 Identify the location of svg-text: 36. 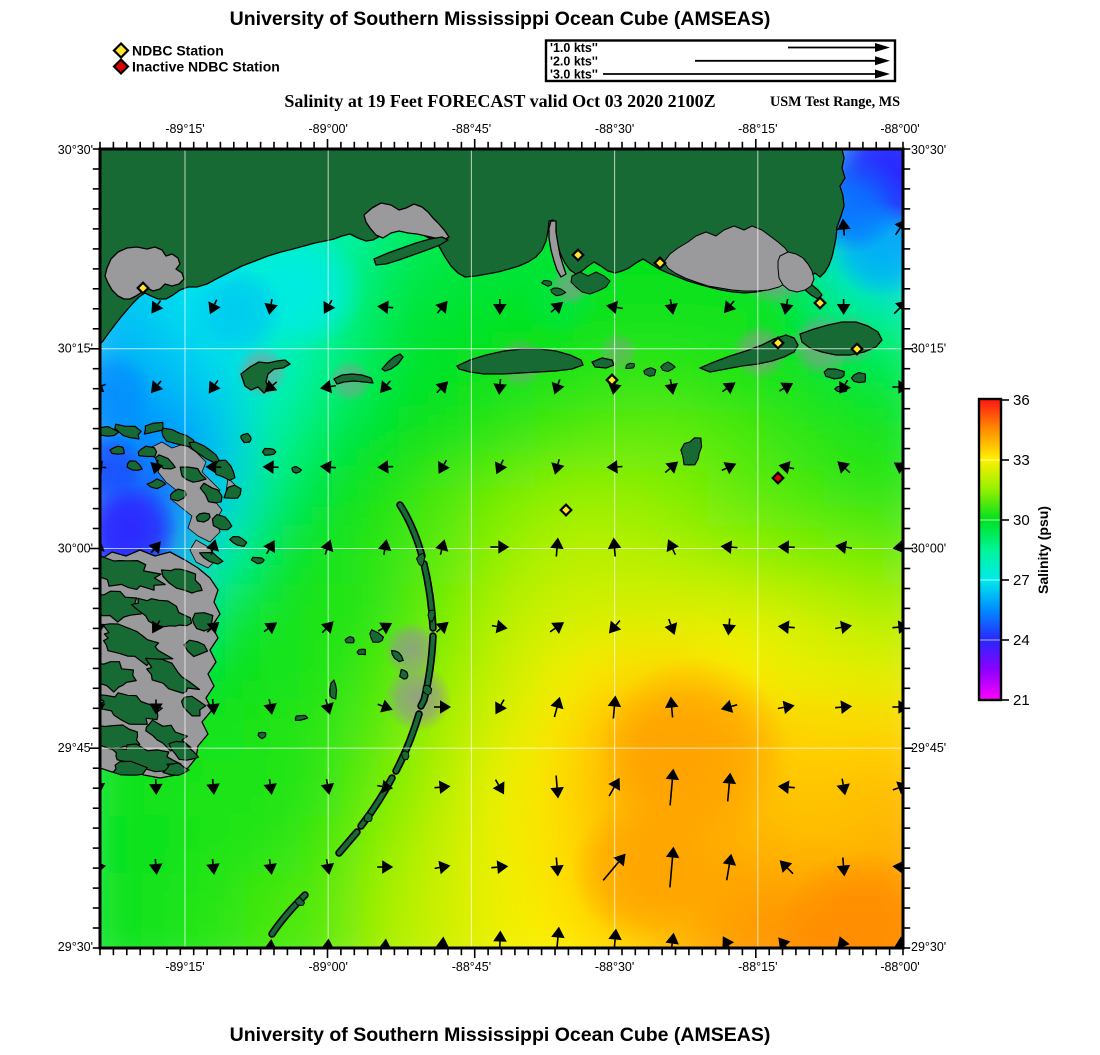
(1021, 400).